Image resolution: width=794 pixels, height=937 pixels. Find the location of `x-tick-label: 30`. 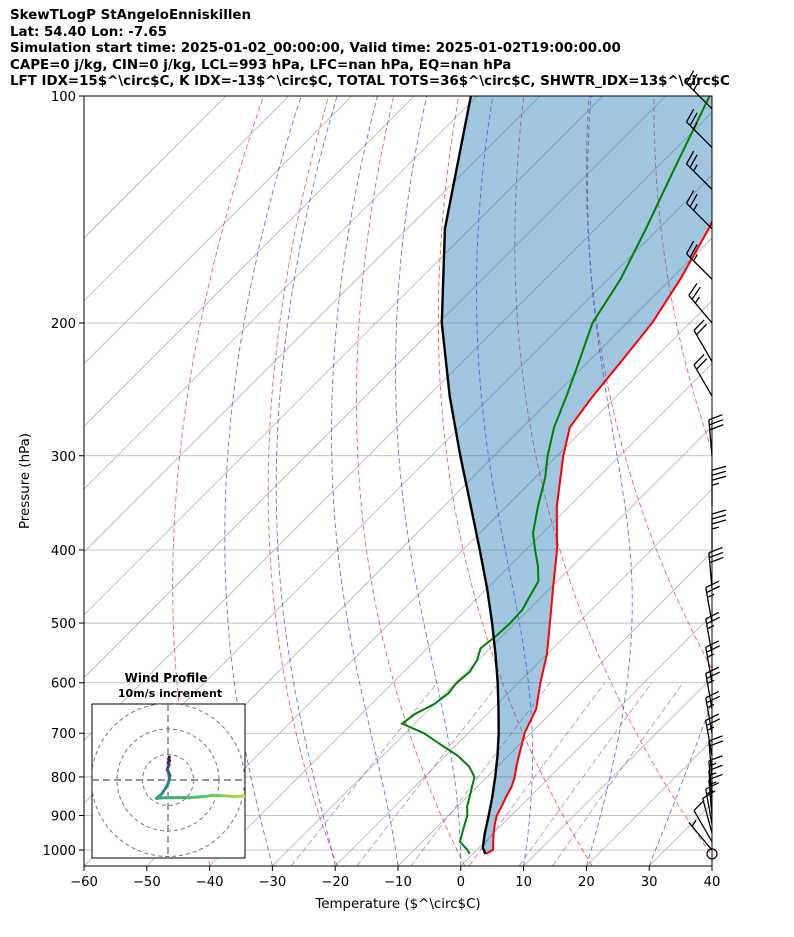

x-tick-label: 30 is located at coordinates (649, 882).